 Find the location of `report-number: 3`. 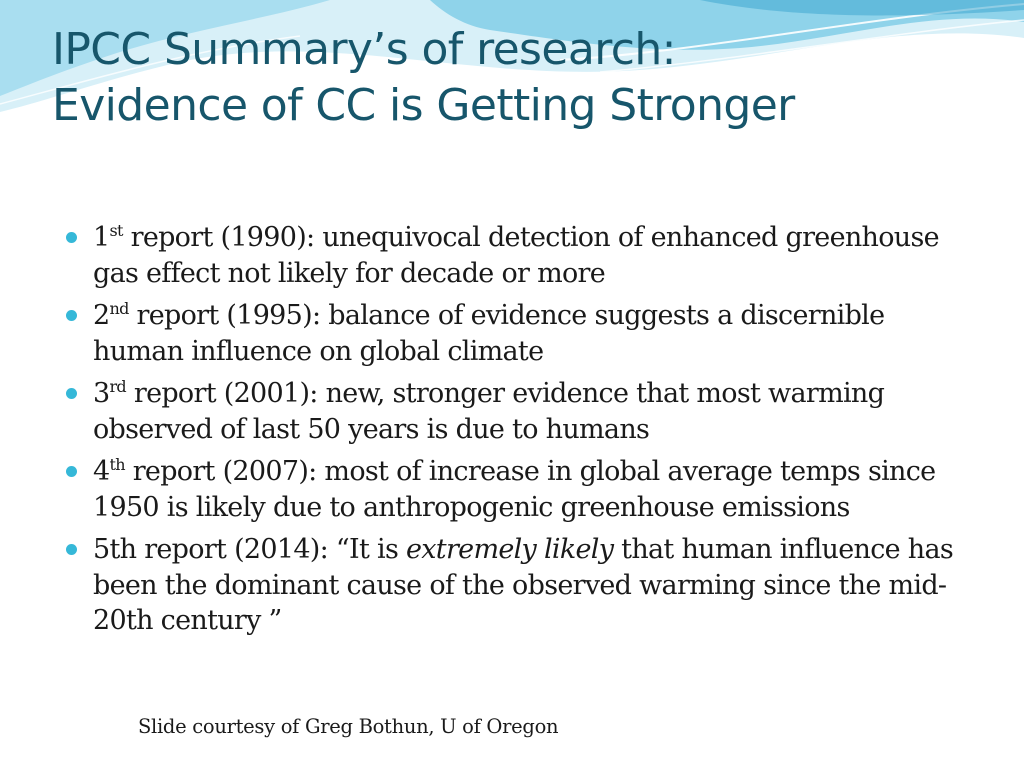

report-number: 3 is located at coordinates (101, 393).